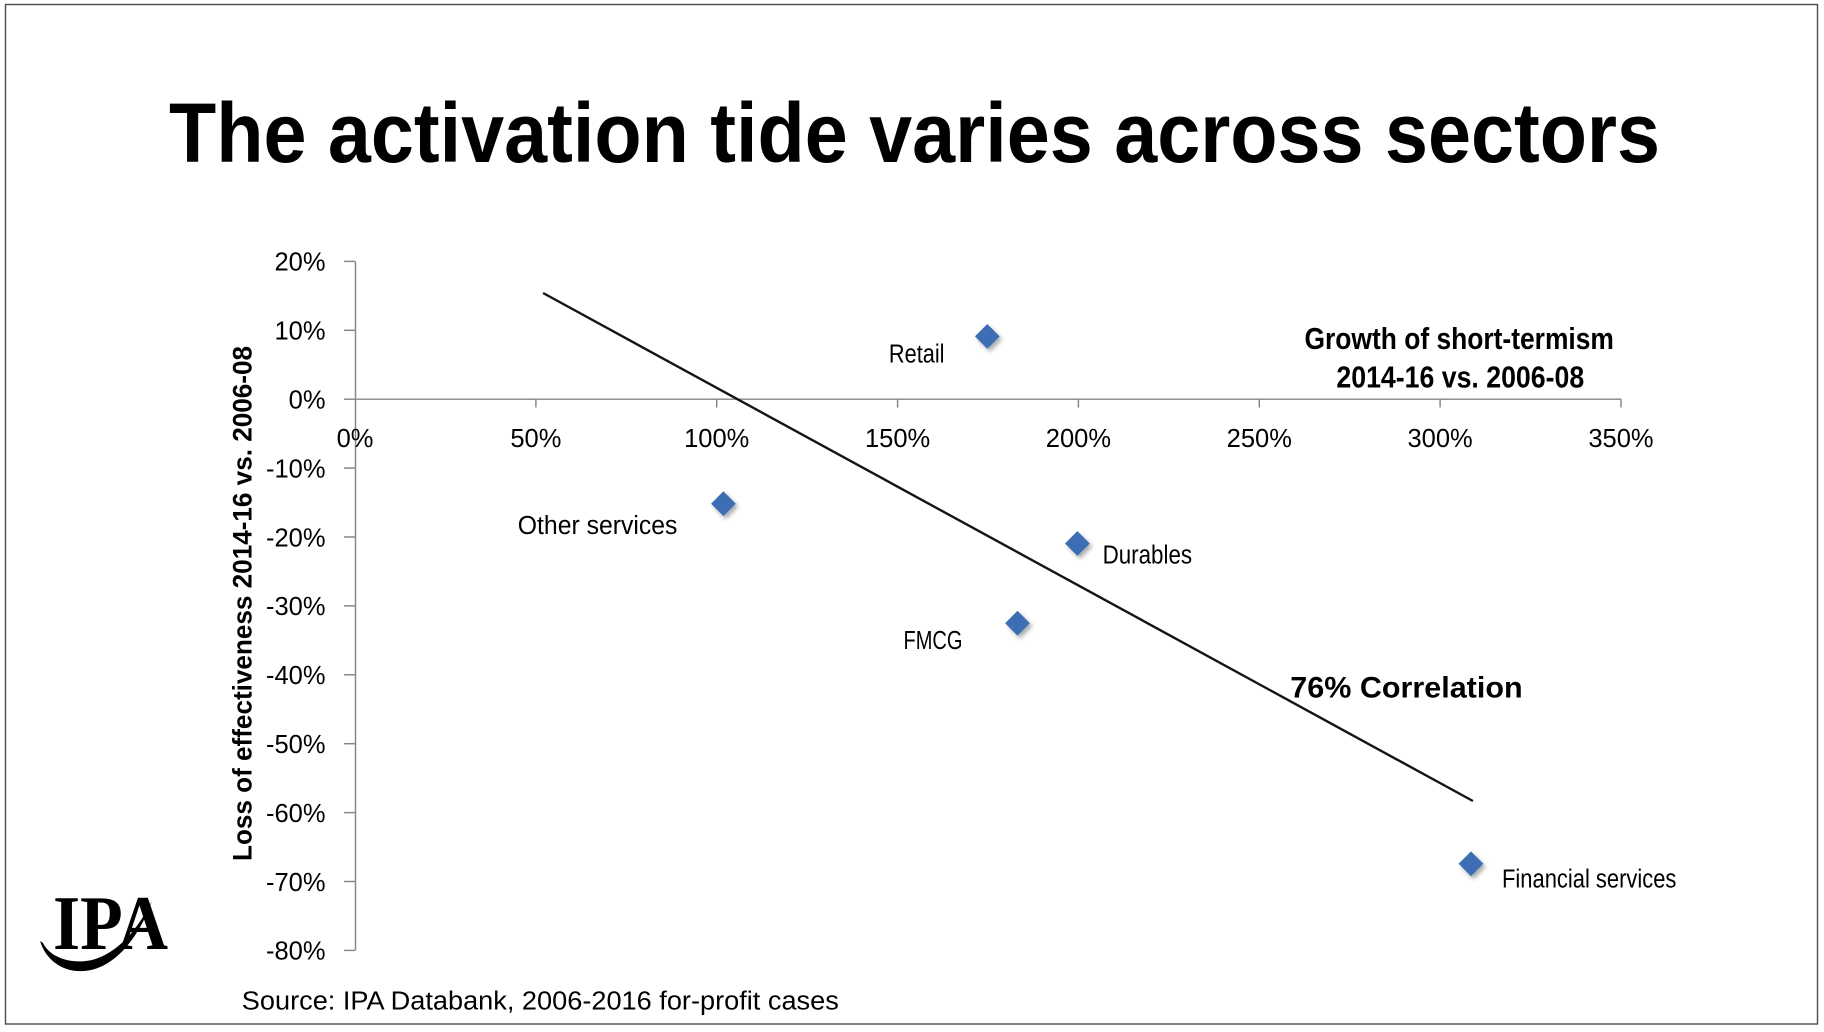 Image resolution: width=1824 pixels, height=1032 pixels. What do you see at coordinates (535, 439) in the screenshot?
I see `svg-text: 50%` at bounding box center [535, 439].